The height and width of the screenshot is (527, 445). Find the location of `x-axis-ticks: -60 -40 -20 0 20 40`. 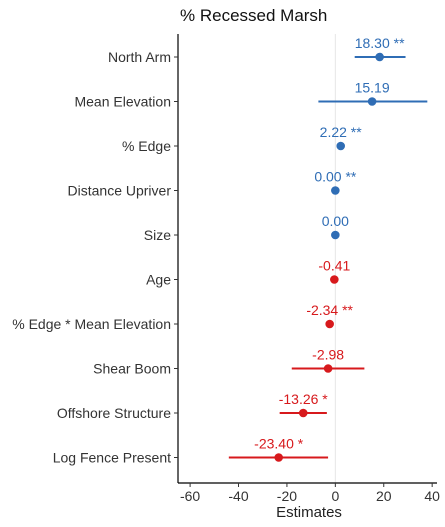

x-axis-ticks: -60 -40 -20 0 20 40 is located at coordinates (310, 493).